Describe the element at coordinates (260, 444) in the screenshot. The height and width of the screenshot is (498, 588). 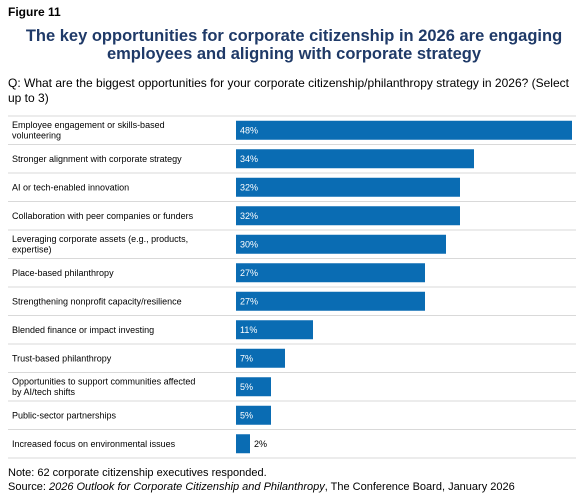
I see `value-label: 2%` at that location.